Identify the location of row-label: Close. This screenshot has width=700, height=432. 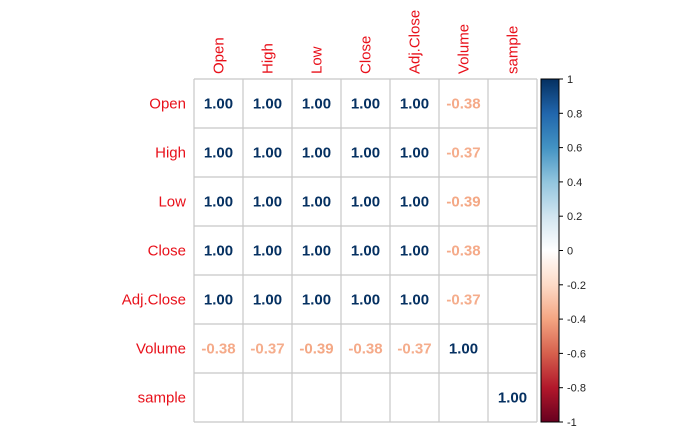
(167, 251).